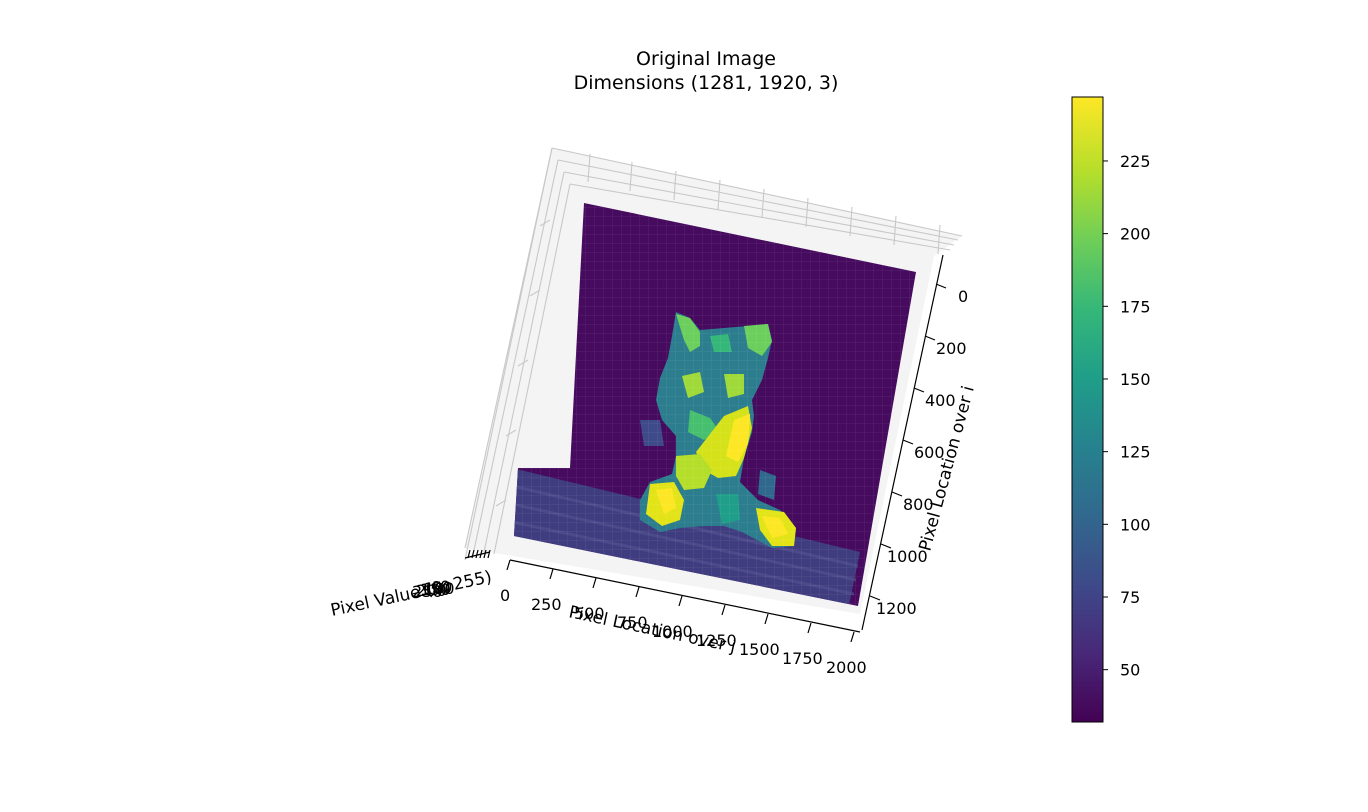  What do you see at coordinates (1135, 234) in the screenshot?
I see `colorbar-tick-label: 200` at bounding box center [1135, 234].